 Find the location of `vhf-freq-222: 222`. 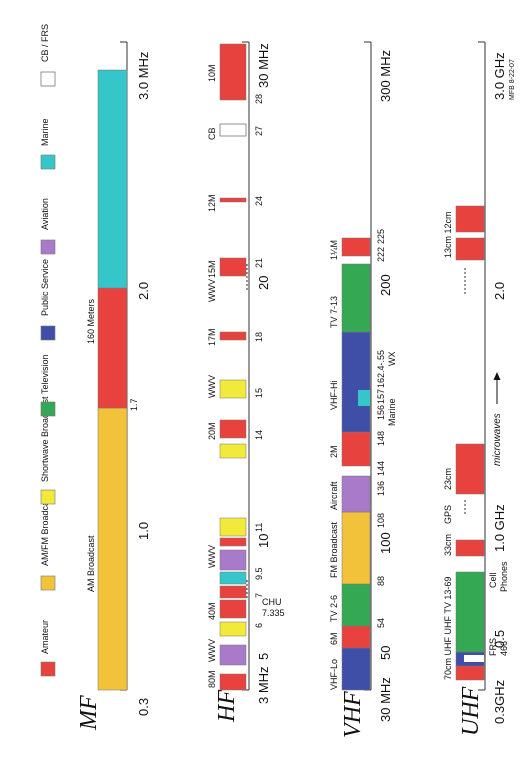

vhf-freq-222: 222 is located at coordinates (381, 254).